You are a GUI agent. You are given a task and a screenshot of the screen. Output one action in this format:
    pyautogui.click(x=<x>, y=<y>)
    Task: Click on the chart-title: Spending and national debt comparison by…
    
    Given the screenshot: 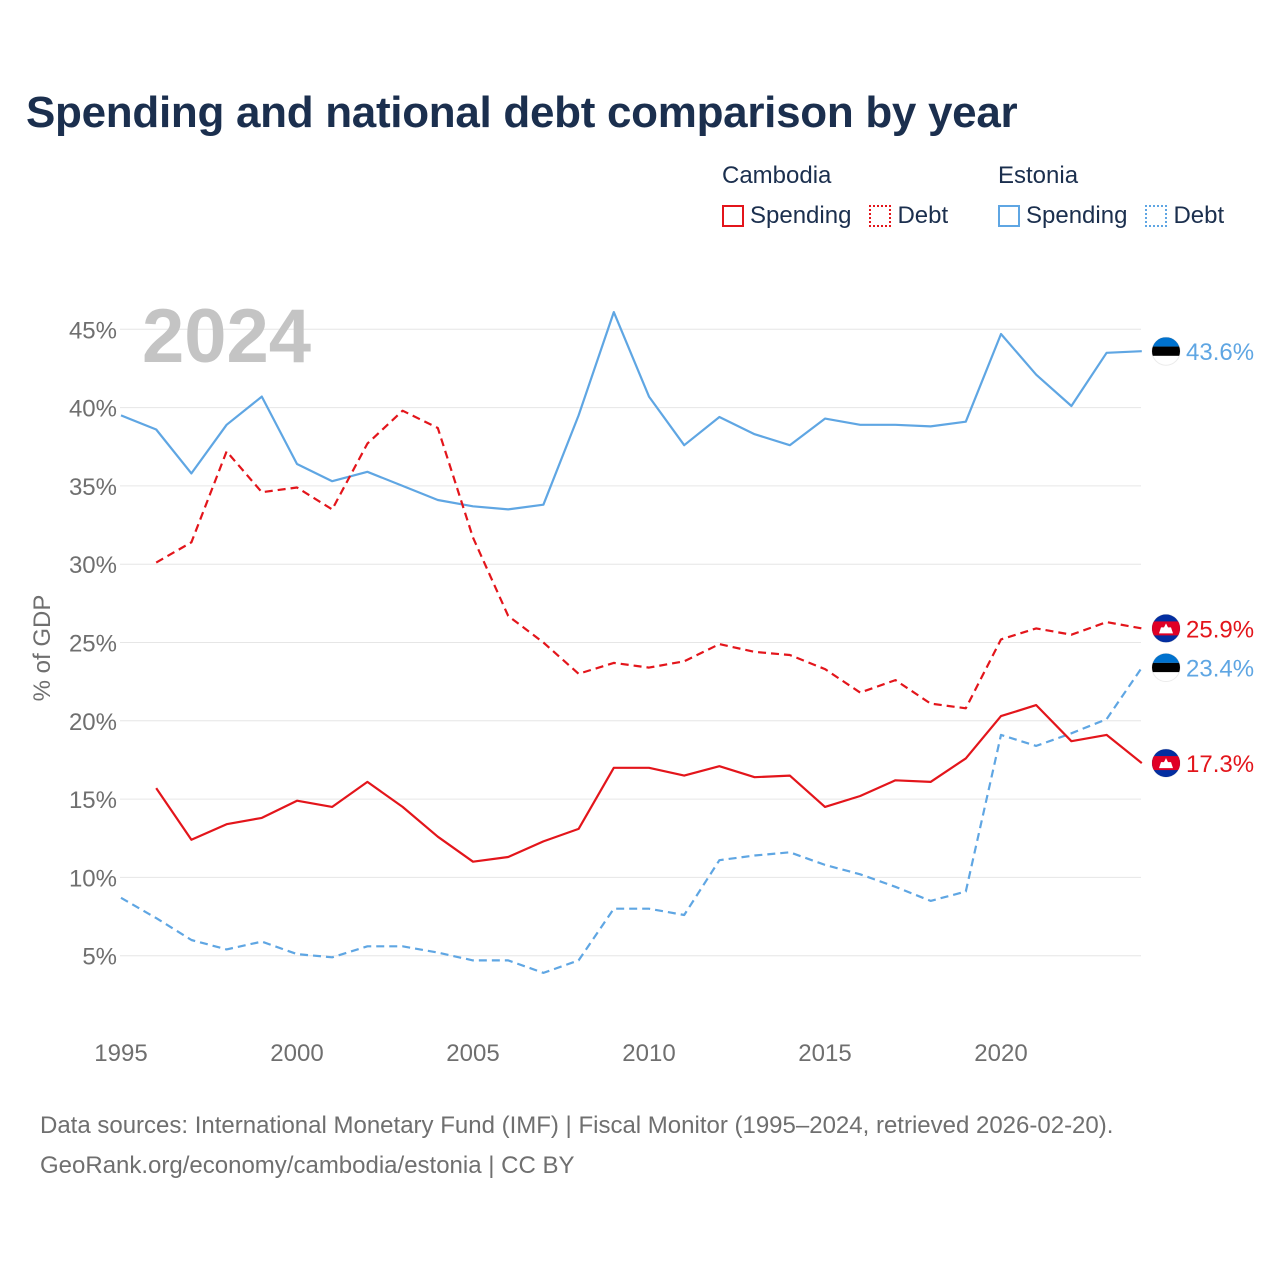 What is the action you would take?
    pyautogui.click(x=522, y=112)
    